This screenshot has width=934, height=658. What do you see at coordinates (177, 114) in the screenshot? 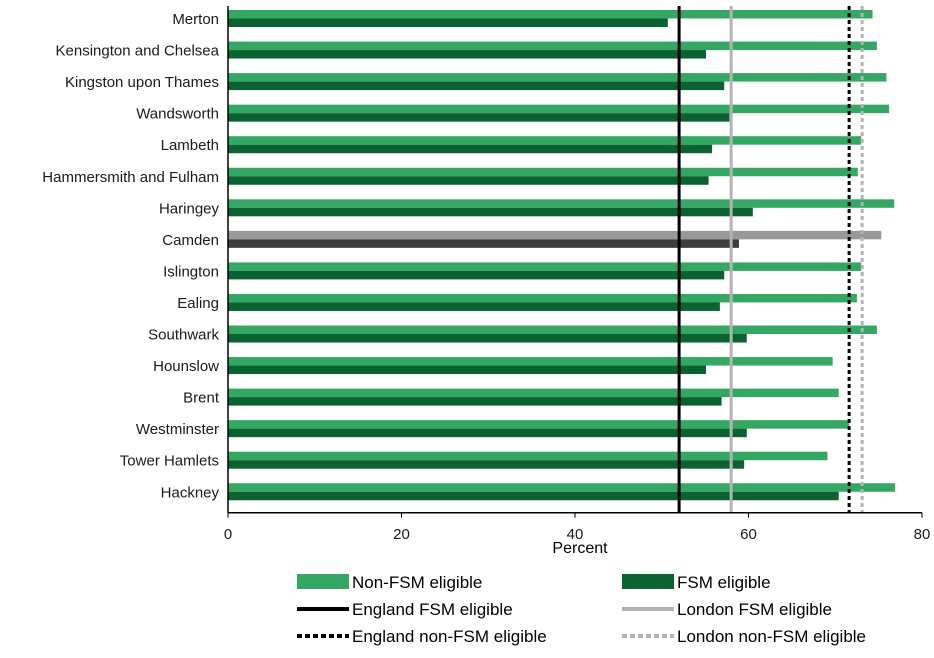
I see `category-label-3: Wandsworth` at bounding box center [177, 114].